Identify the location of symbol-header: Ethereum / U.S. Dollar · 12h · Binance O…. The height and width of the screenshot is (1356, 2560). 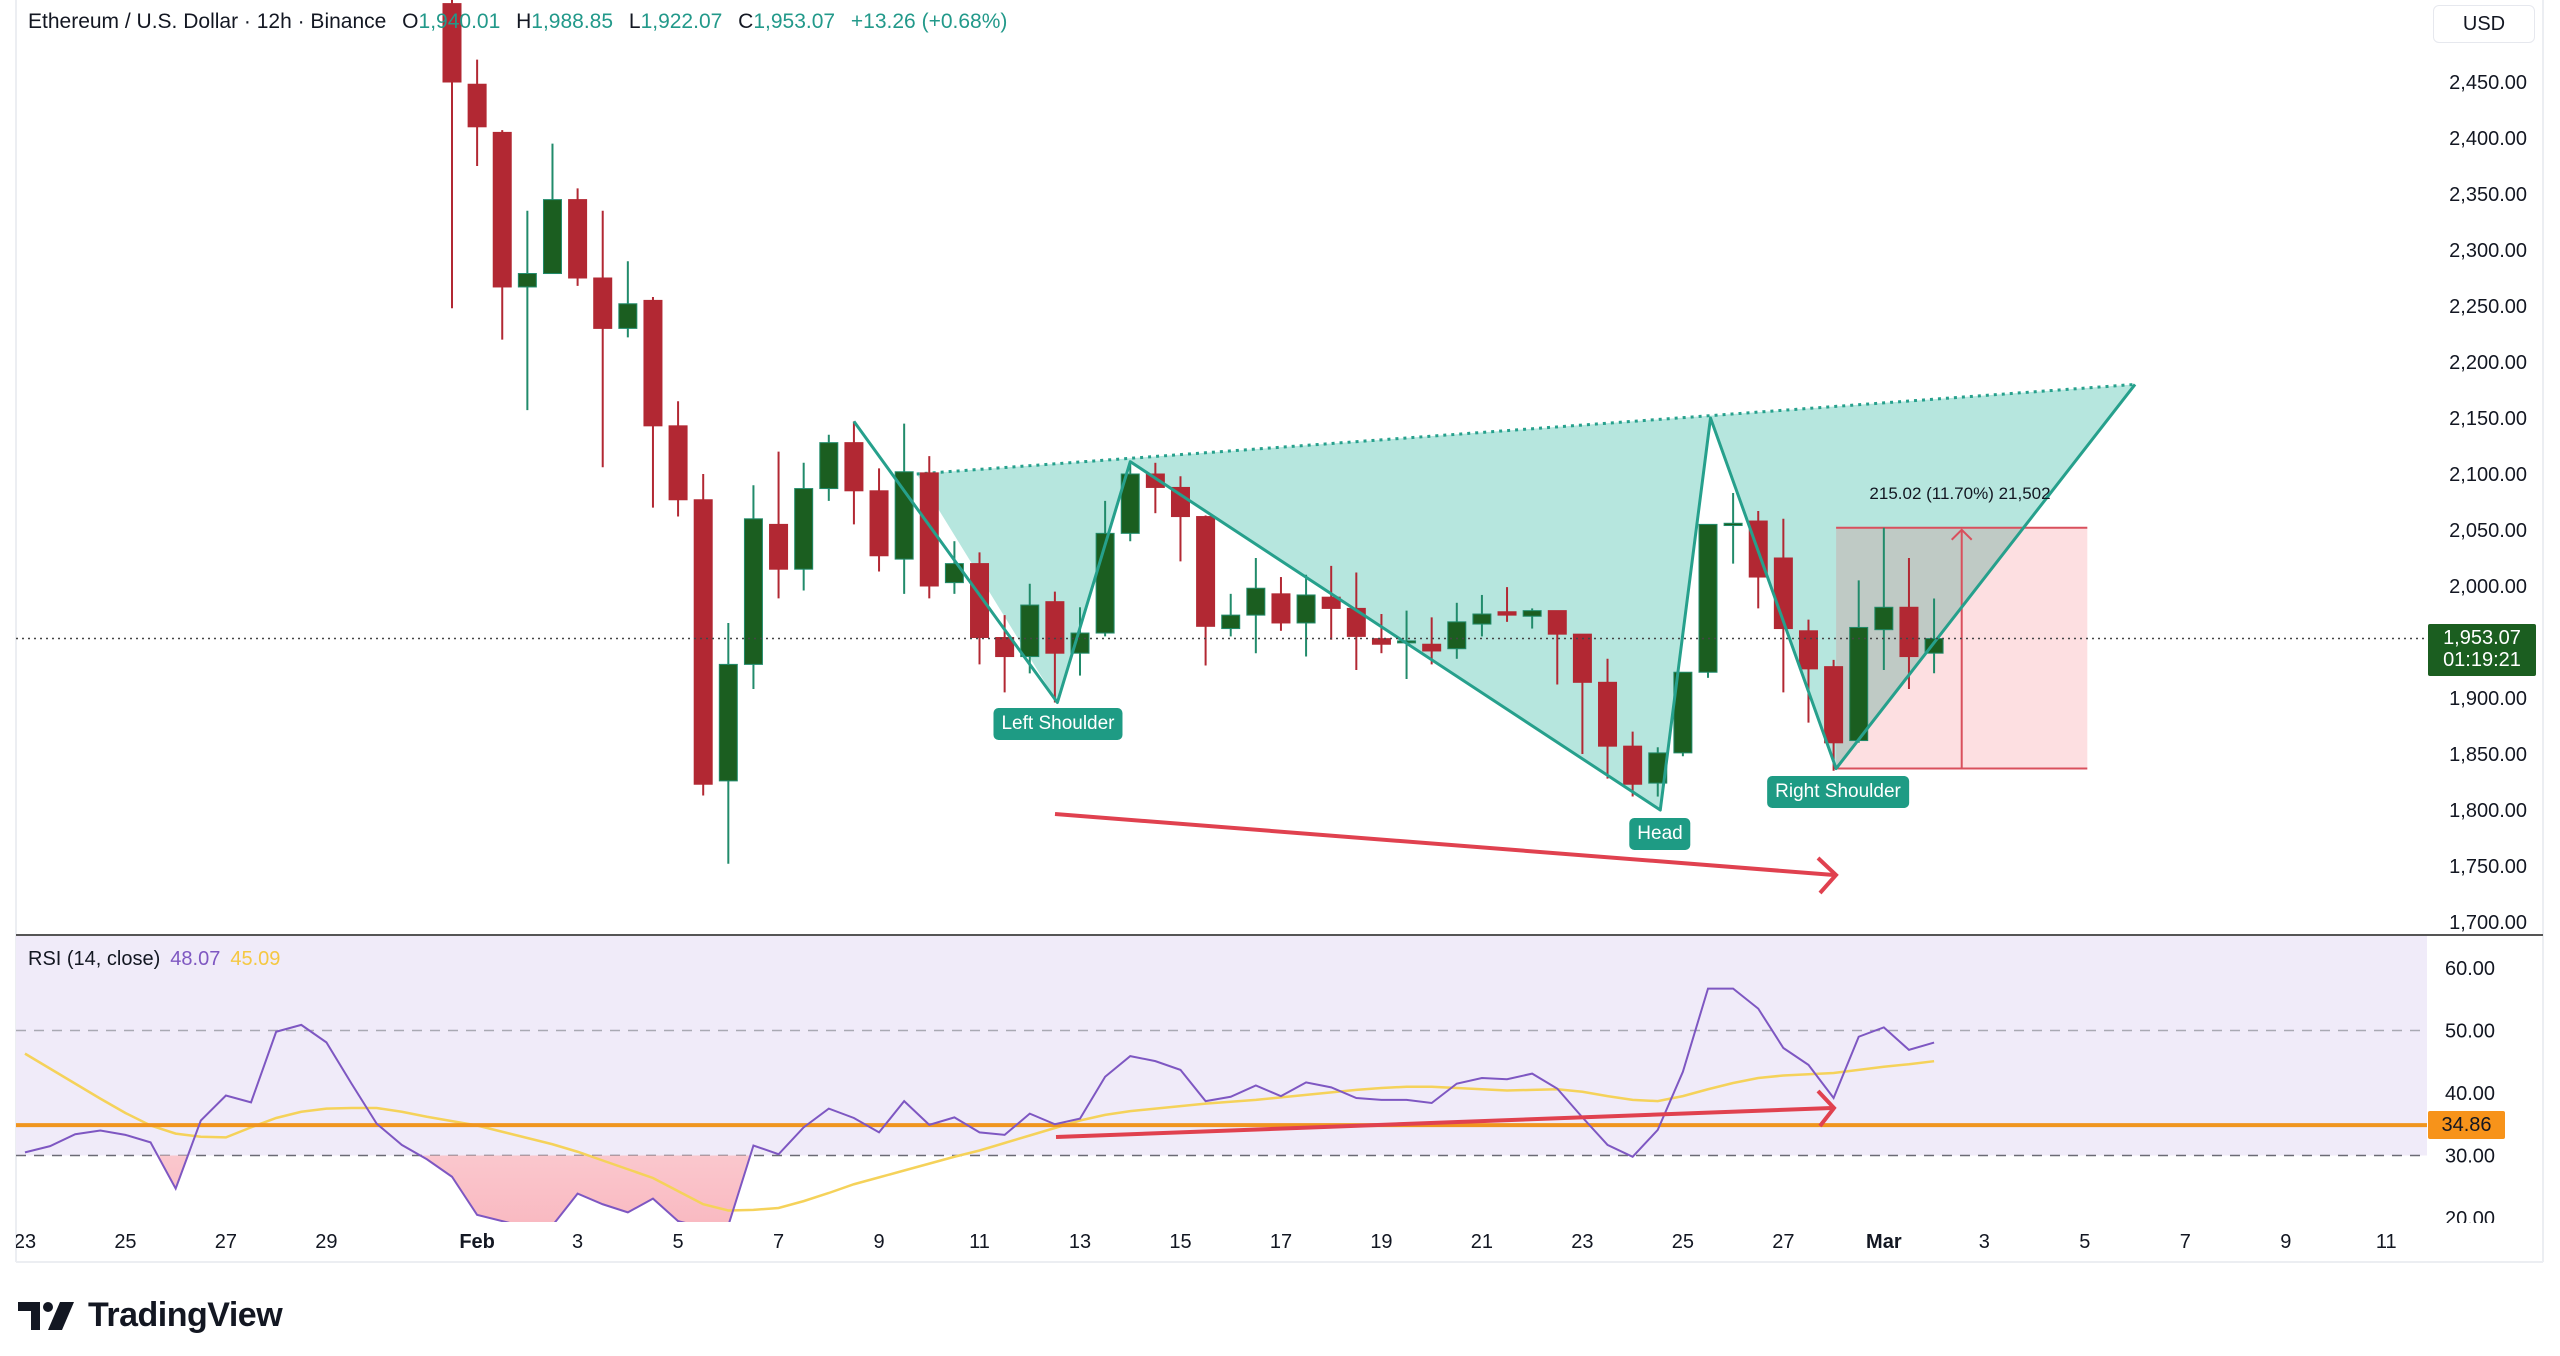
(517, 22).